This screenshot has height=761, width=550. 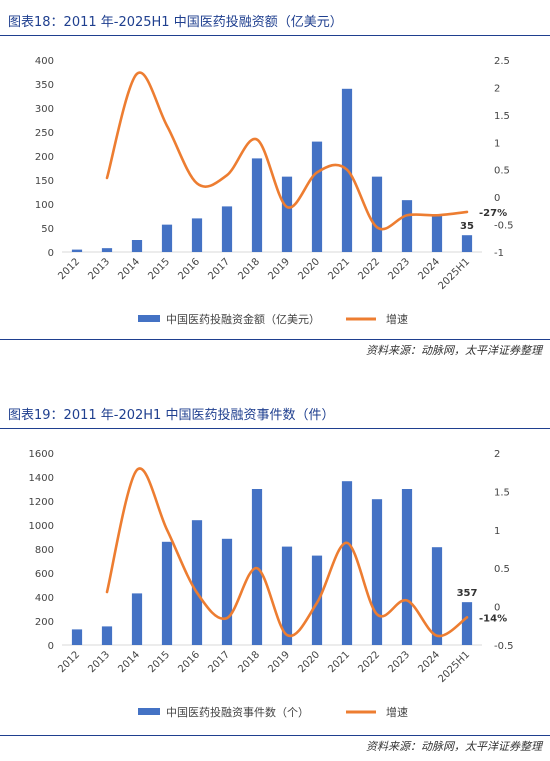 I want to click on y-tick-label: 1400, so click(x=41, y=478).